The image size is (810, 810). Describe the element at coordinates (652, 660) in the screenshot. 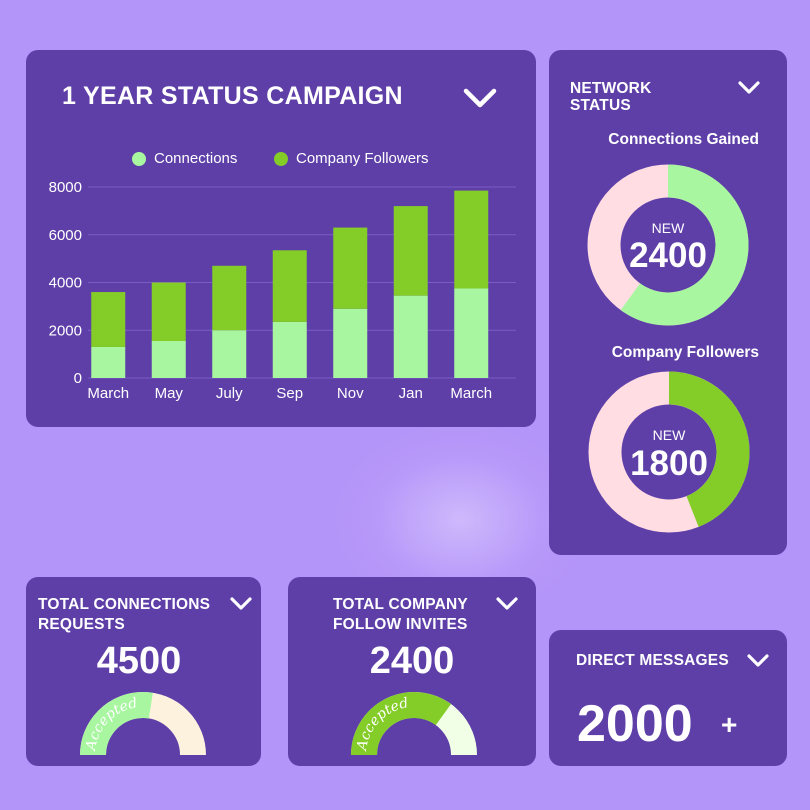

I see `direct-messages-title: DIRECT MESSAGES` at that location.